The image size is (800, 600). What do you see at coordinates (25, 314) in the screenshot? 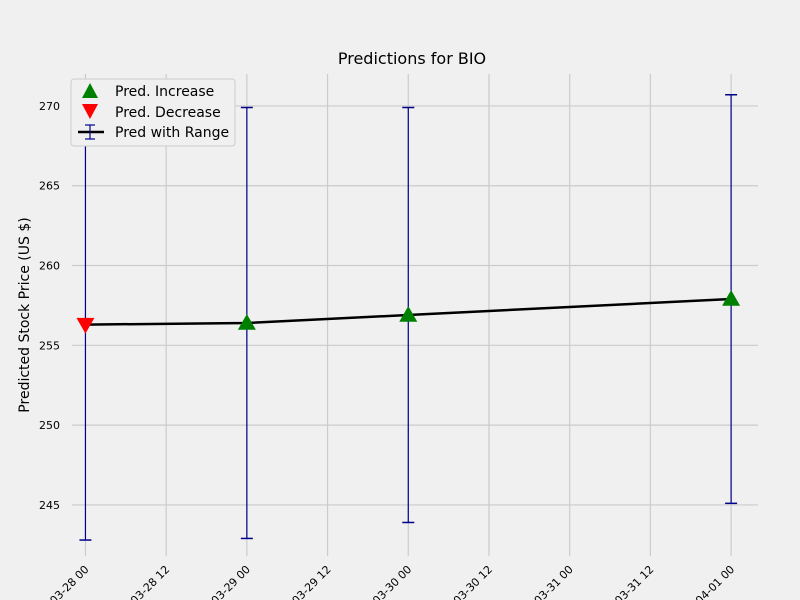
I see `y-axis-label: Predicted Stock Price (US $)` at bounding box center [25, 314].